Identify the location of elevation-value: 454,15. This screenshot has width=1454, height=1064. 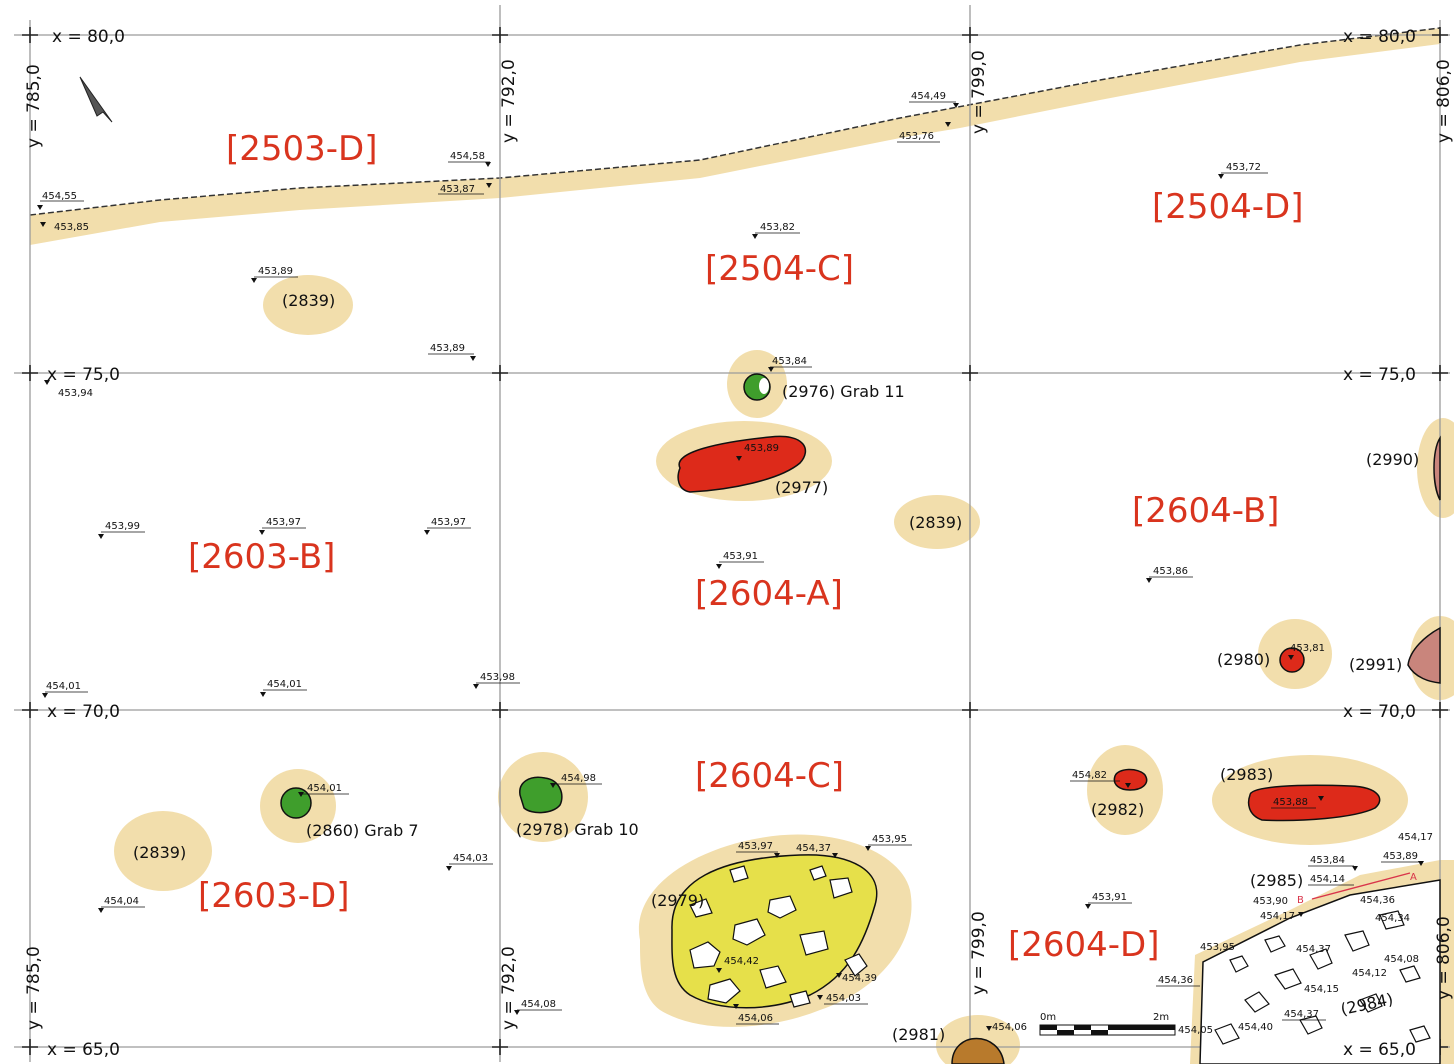
(1321, 989).